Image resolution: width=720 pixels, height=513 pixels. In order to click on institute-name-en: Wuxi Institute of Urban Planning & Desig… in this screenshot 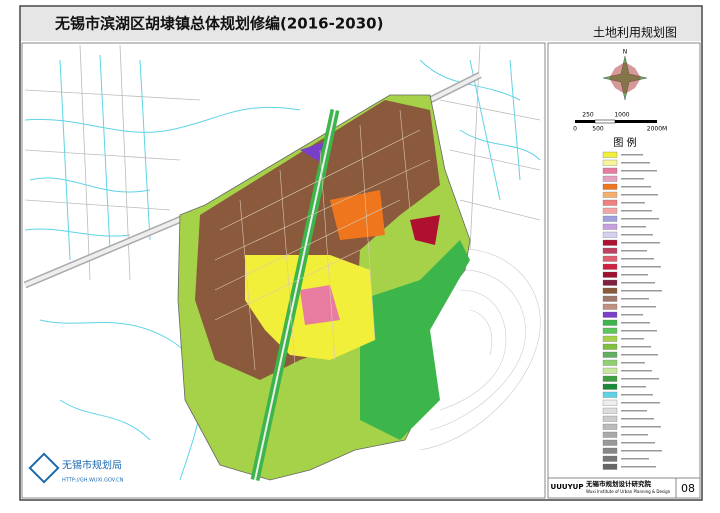, I will do `click(628, 491)`.